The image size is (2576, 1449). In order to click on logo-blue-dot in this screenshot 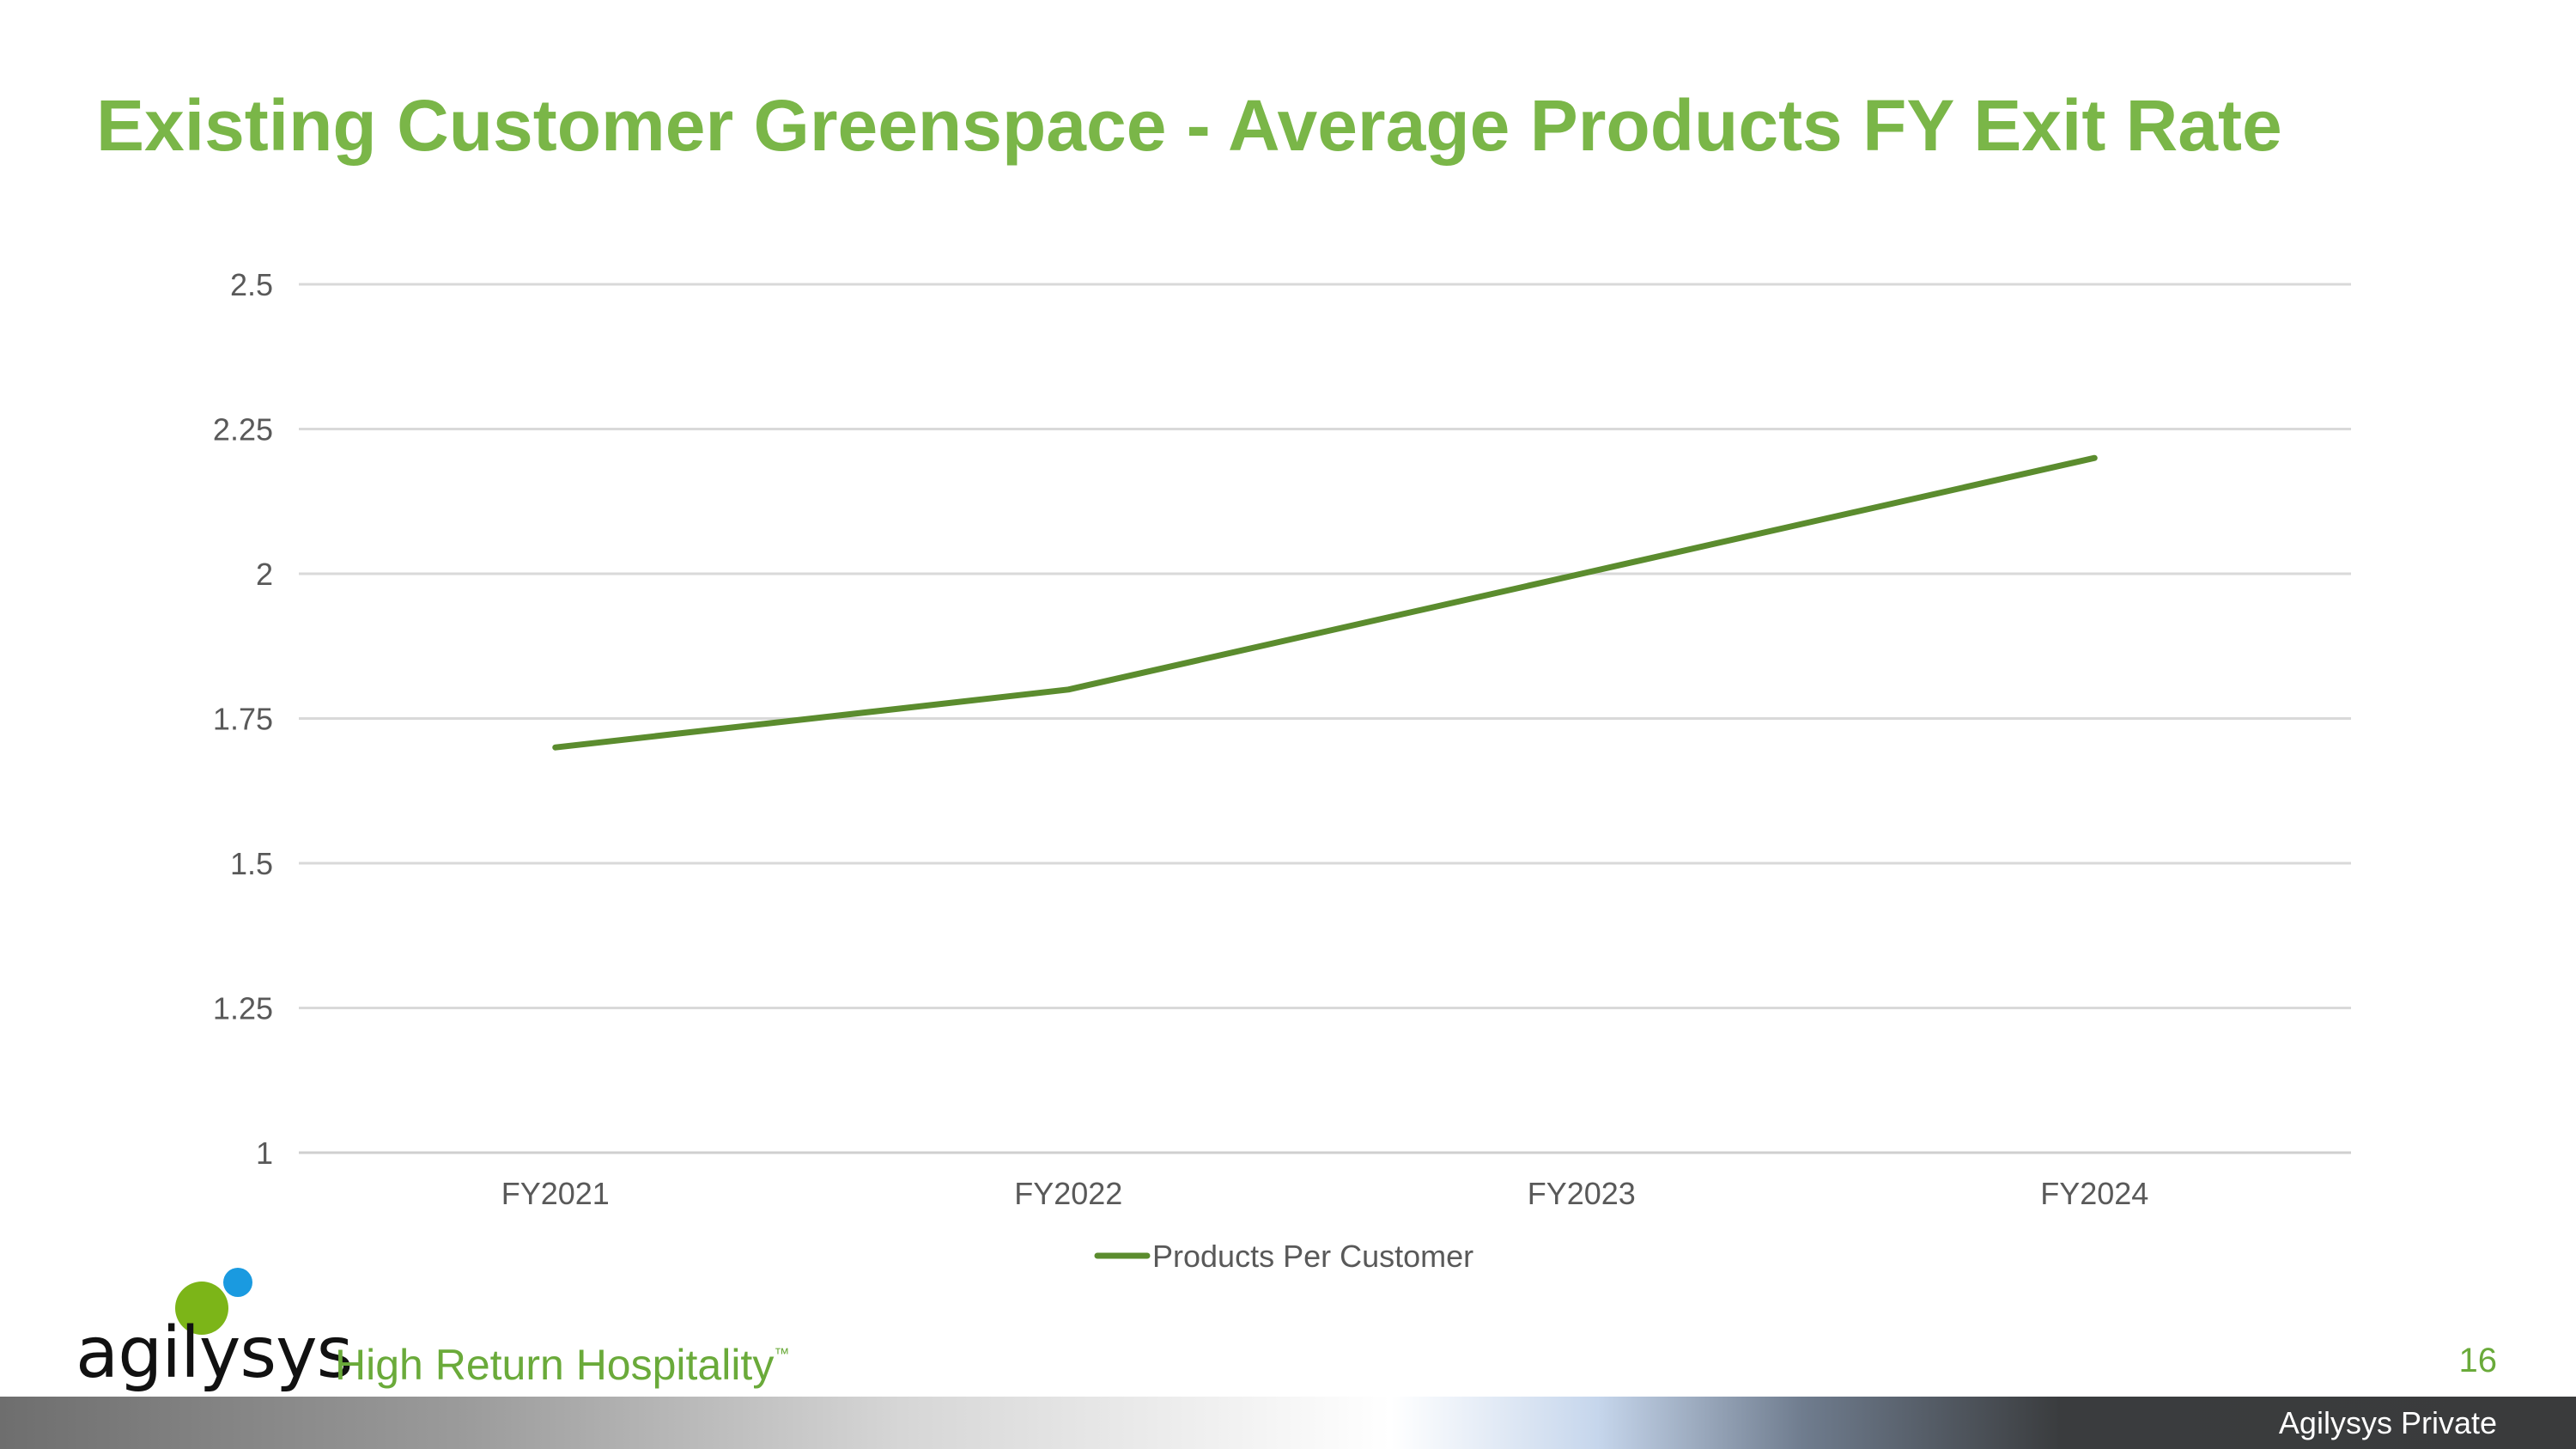, I will do `click(238, 1282)`.